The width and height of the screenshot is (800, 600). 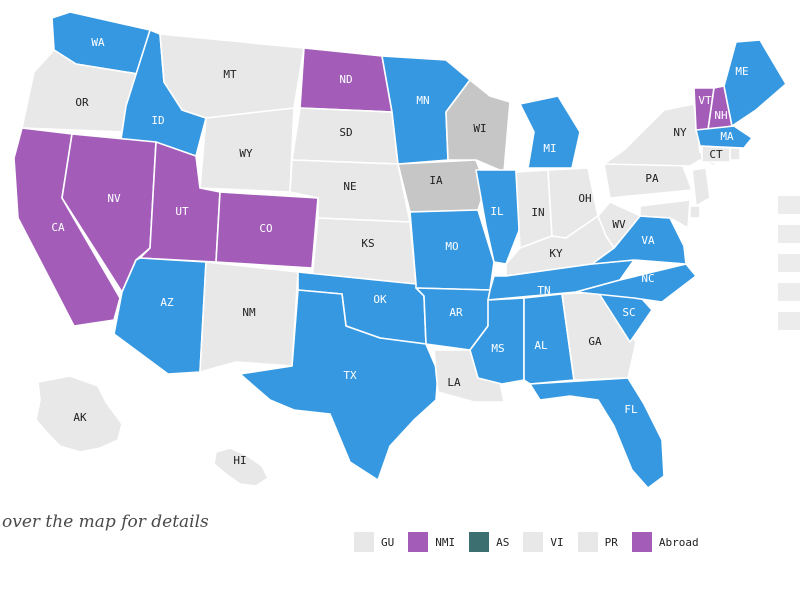 I want to click on state-label-sd: SD, so click(x=345, y=132).